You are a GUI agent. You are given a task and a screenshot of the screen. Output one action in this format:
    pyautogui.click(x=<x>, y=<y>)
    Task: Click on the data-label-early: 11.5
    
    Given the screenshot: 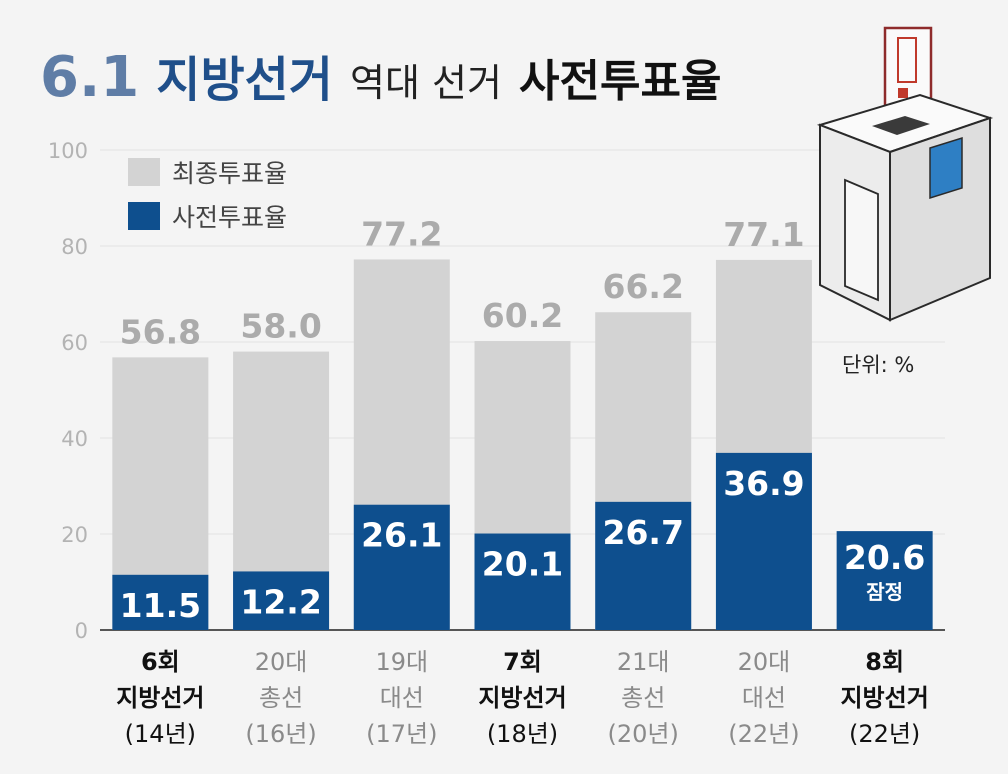 What is the action you would take?
    pyautogui.click(x=160, y=605)
    